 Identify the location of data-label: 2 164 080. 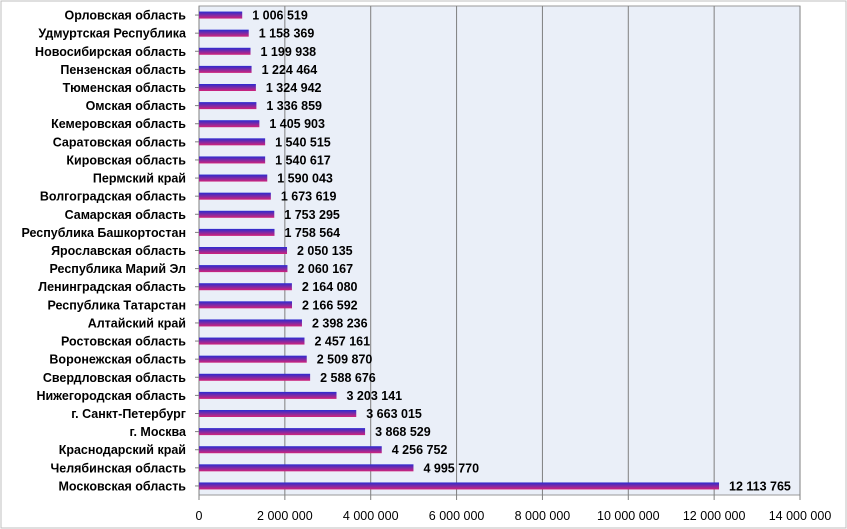
(330, 287).